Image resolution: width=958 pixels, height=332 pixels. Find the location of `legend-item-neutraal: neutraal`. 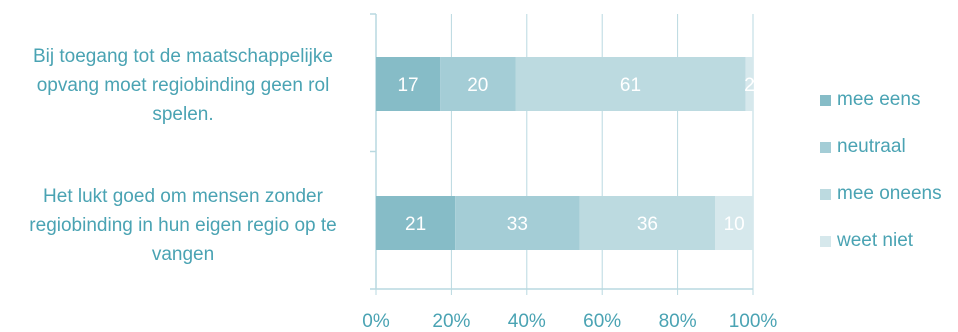

legend-item-neutraal: neutraal is located at coordinates (863, 147).